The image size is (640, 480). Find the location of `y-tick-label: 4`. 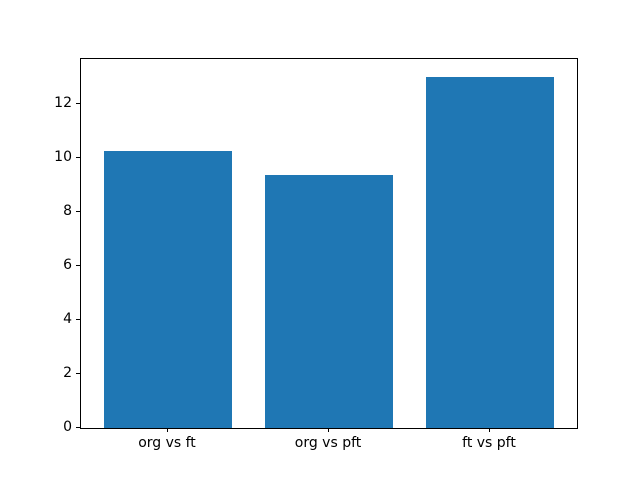

y-tick-label: 4 is located at coordinates (67, 318).